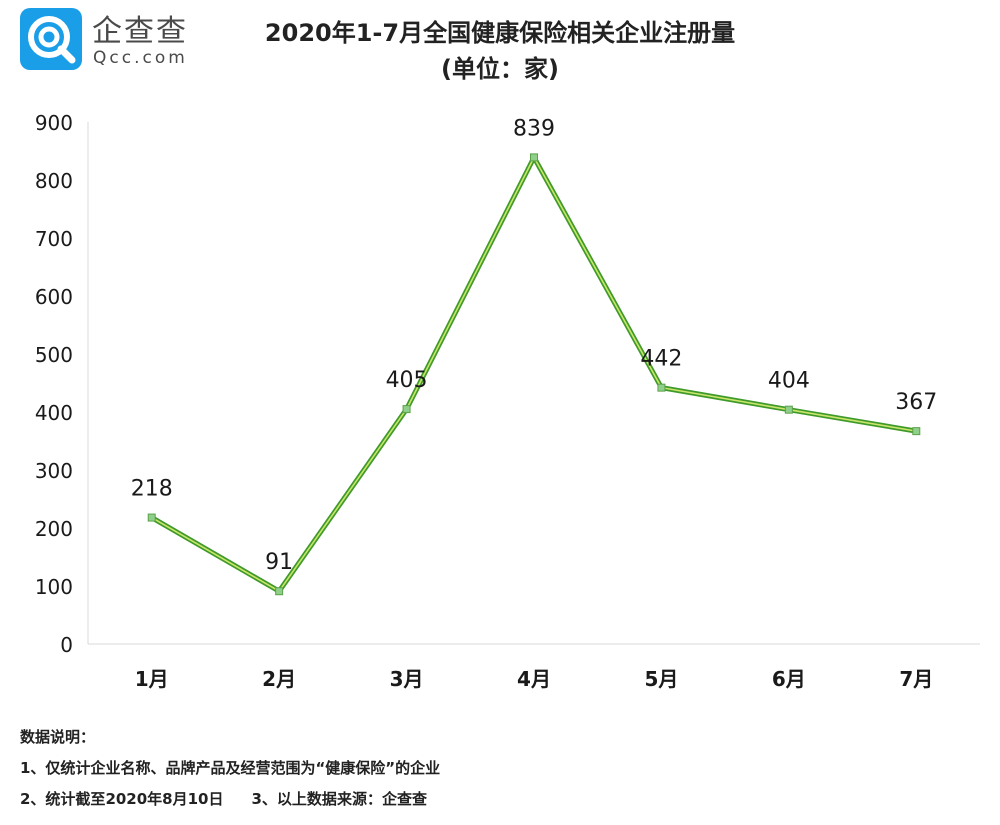  I want to click on data-label: 839, so click(534, 128).